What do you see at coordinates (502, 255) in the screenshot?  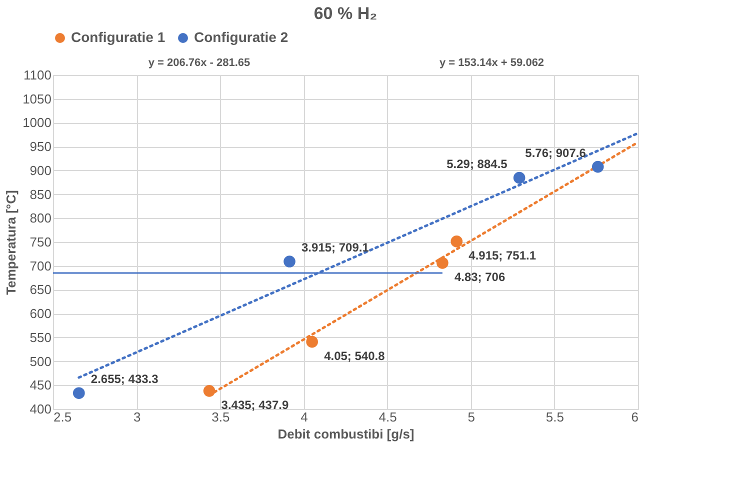 I see `data-label: 4.915; 751.1` at bounding box center [502, 255].